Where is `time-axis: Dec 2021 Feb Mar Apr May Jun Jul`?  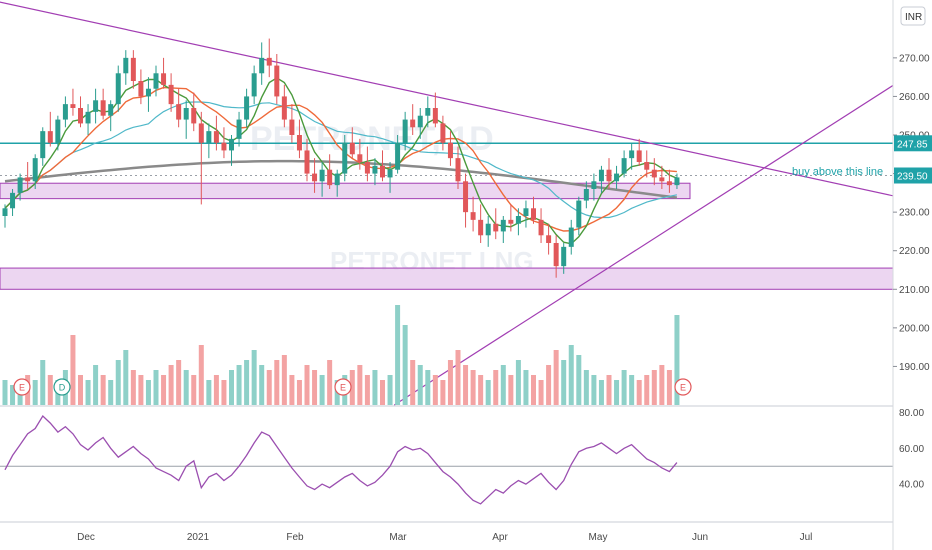 time-axis: Dec 2021 Feb Mar Apr May Jun Jul is located at coordinates (444, 537).